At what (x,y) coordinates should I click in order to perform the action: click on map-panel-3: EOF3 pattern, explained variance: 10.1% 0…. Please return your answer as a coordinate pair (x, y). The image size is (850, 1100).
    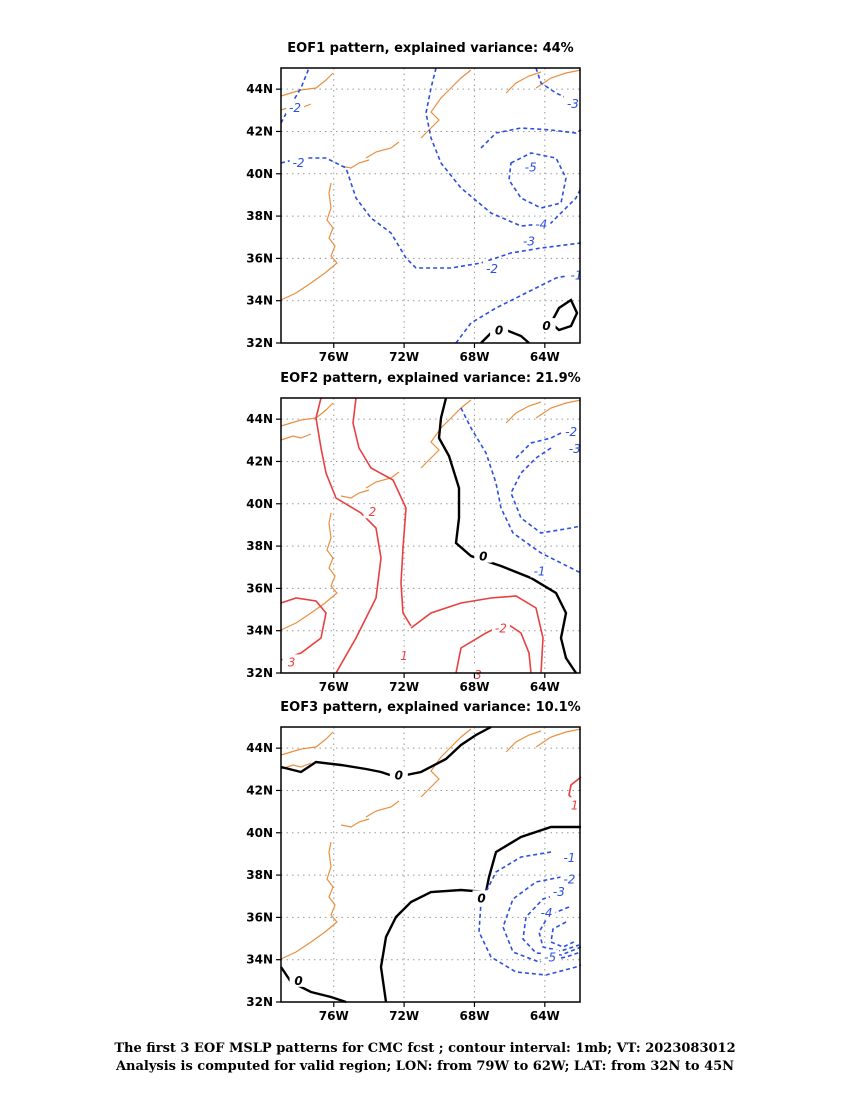
    Looking at the image, I should click on (415, 861).